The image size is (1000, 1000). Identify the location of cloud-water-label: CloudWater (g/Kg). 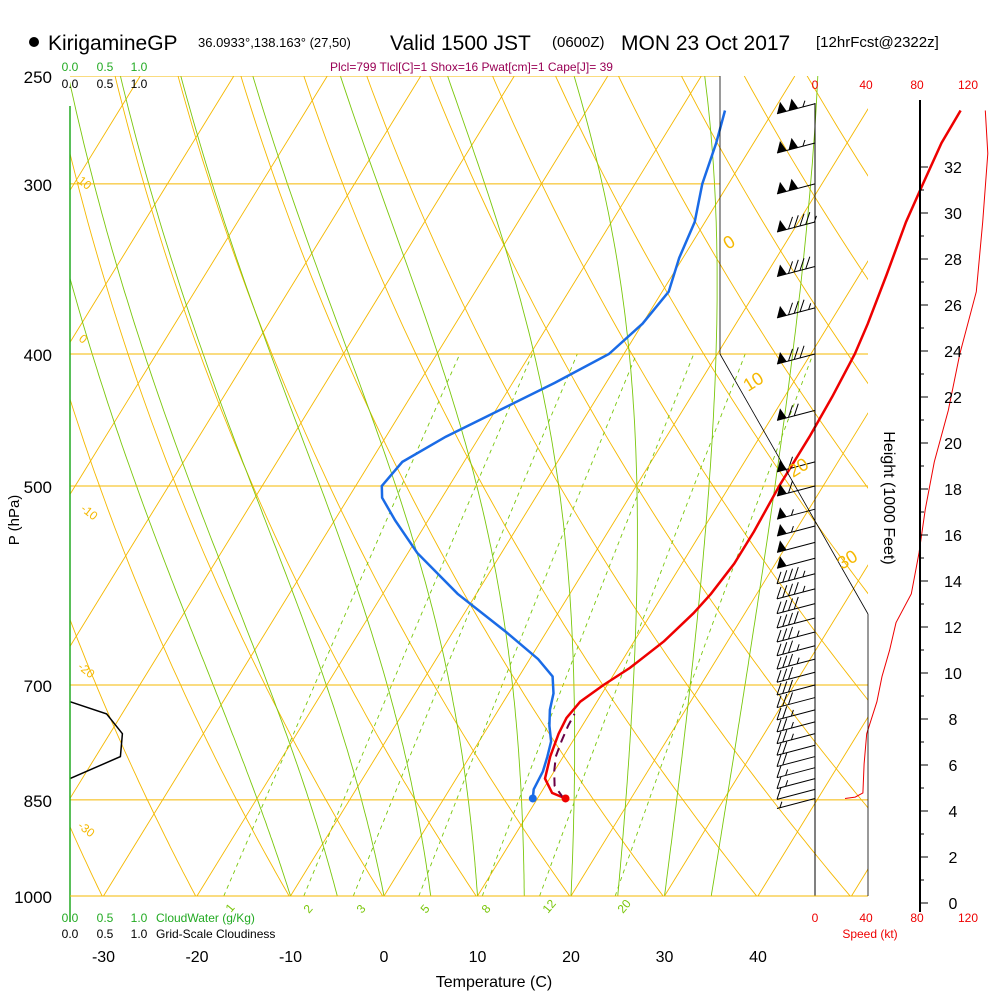
(205, 918).